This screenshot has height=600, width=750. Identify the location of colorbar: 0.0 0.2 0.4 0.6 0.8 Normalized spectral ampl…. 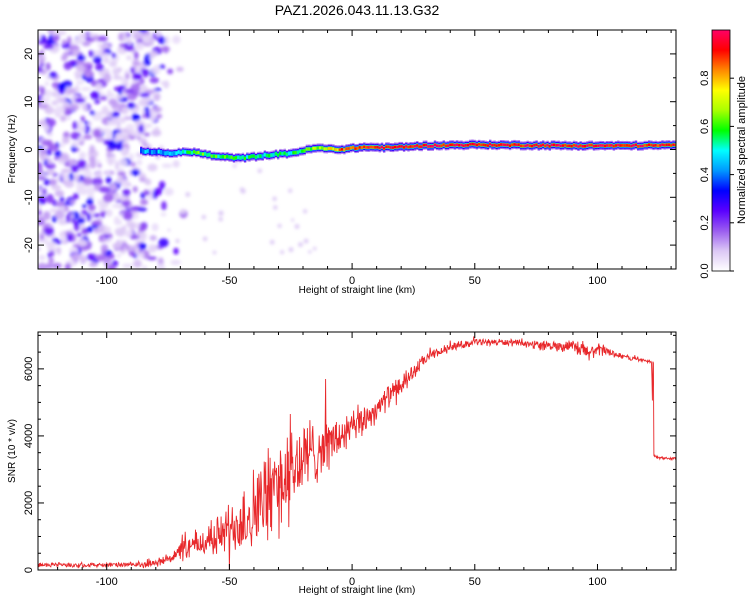
(723, 154).